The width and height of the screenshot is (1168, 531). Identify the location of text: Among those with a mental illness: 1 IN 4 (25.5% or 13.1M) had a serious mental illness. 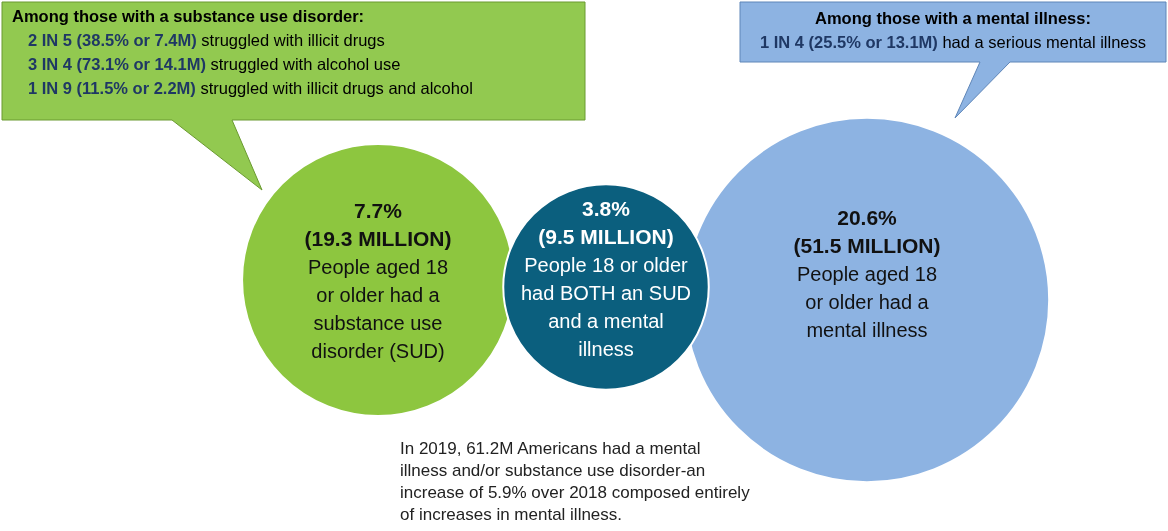
(953, 30).